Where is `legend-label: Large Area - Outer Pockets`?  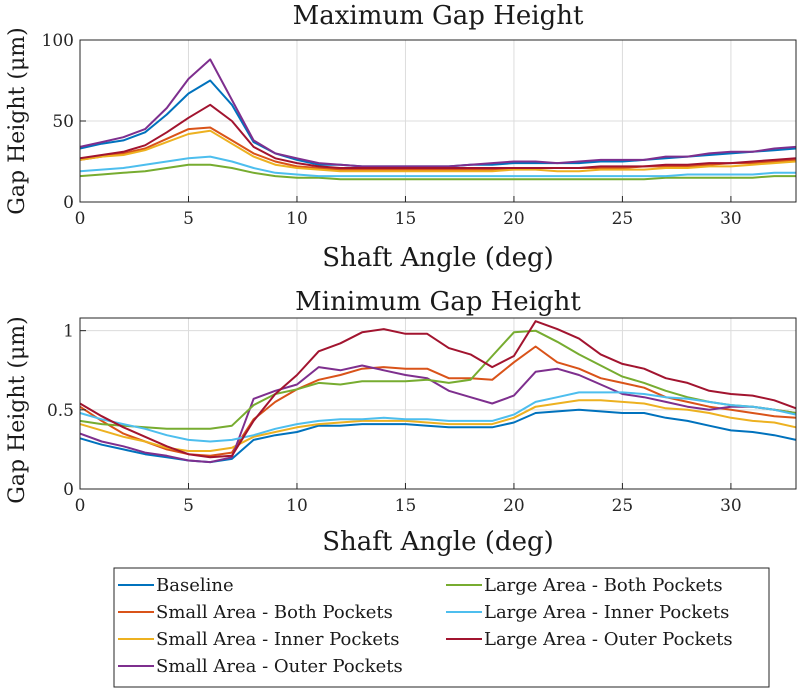 legend-label: Large Area - Outer Pockets is located at coordinates (608, 639).